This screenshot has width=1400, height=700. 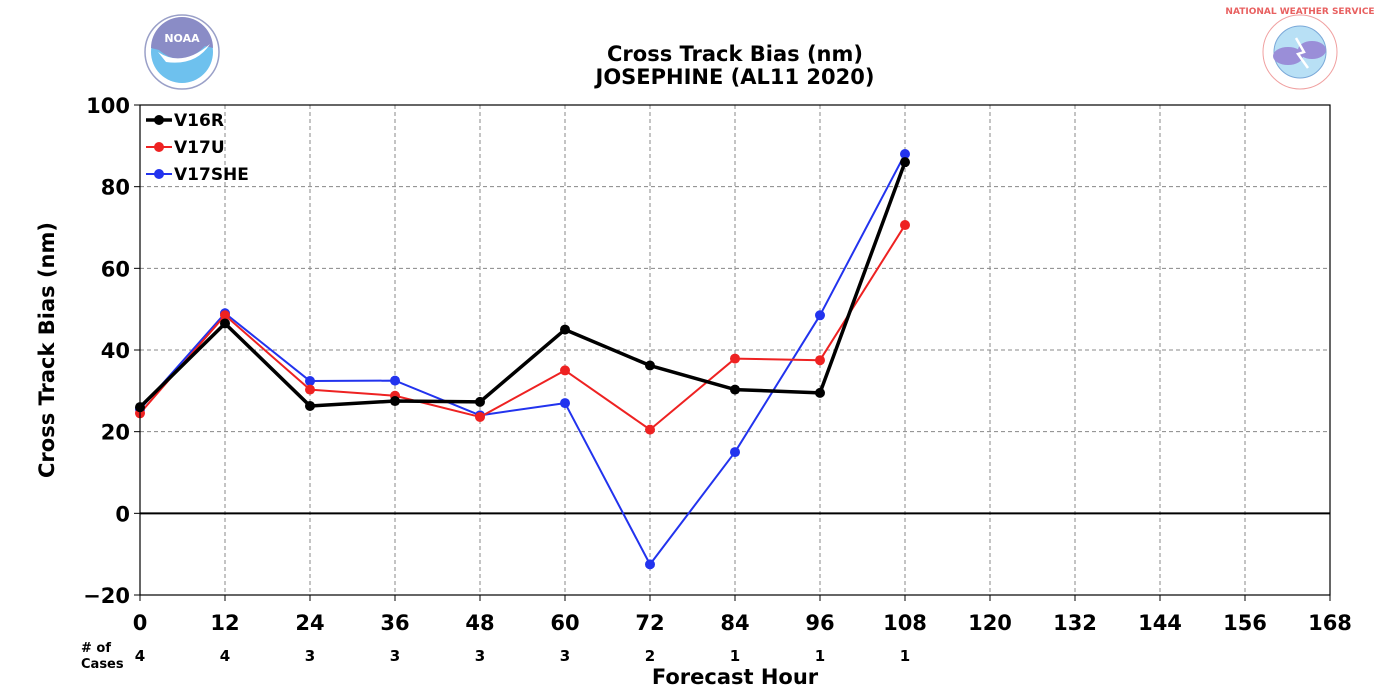 I want to click on legend-entry-v17u: V17U, so click(x=185, y=148).